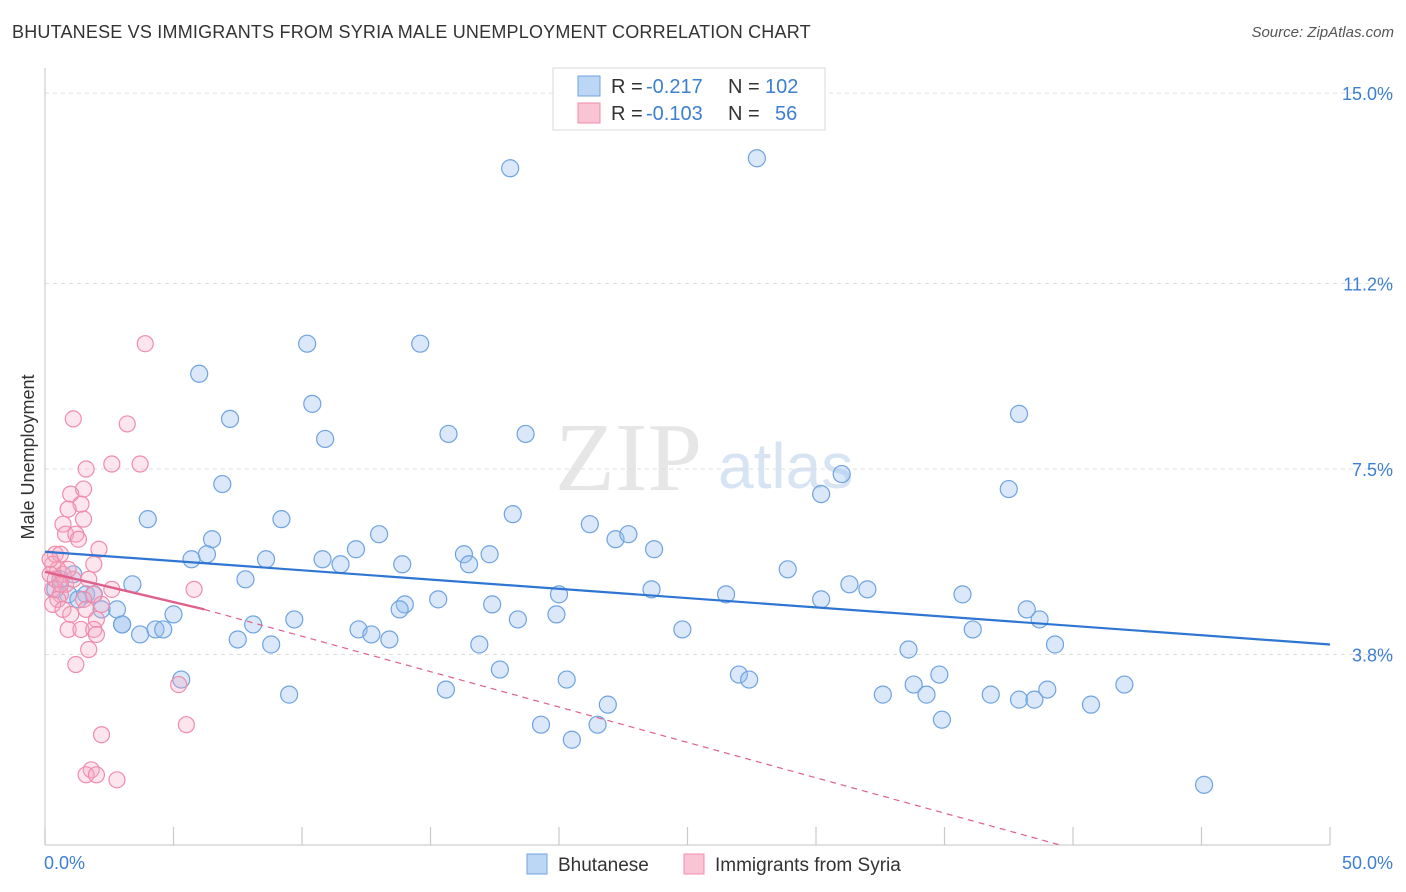 The image size is (1406, 892). Describe the element at coordinates (687, 836) in the screenshot. I see `x-tick-marks` at that location.